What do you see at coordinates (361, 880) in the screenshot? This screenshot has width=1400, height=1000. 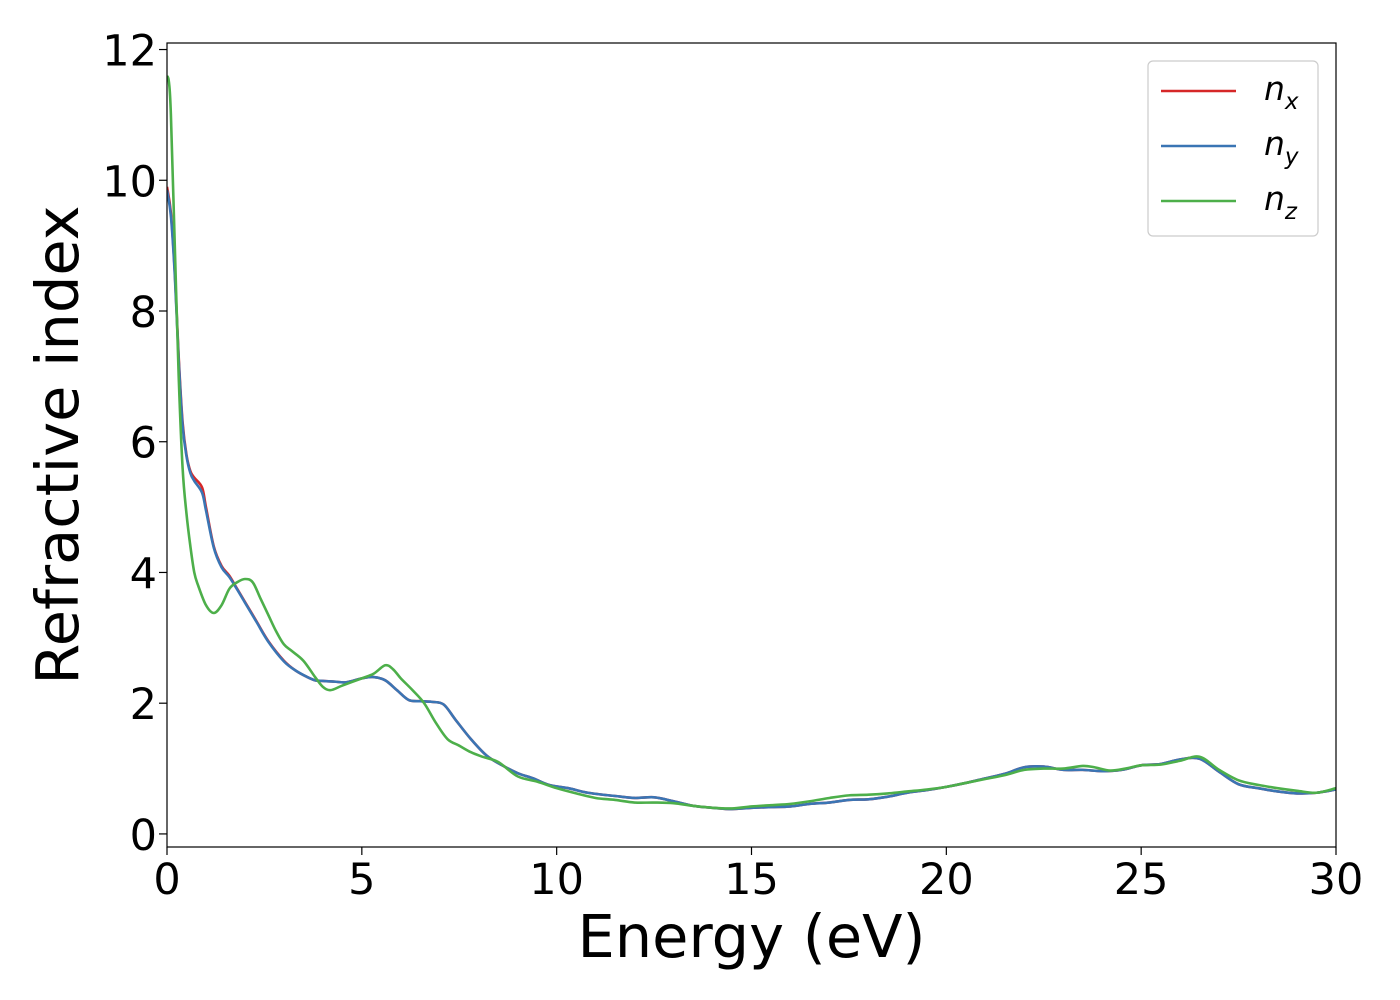 I see `x-tick-label: 5` at bounding box center [361, 880].